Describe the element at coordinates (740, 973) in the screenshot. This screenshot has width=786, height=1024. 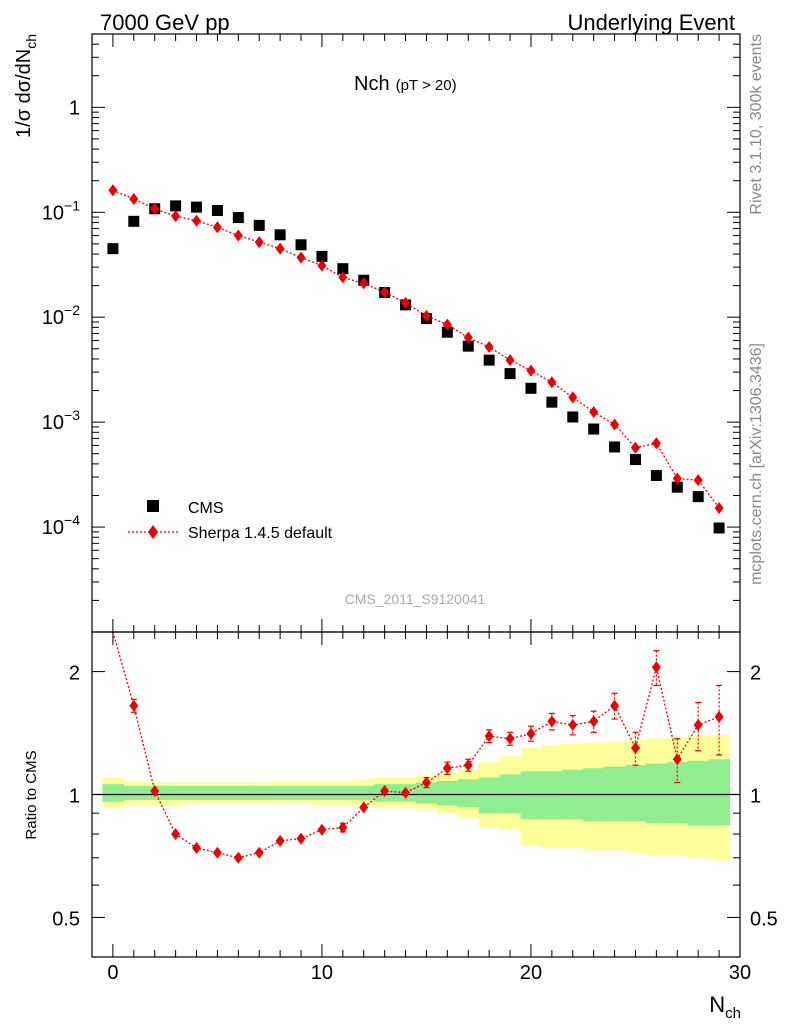
I see `x-tick-label: 30` at that location.